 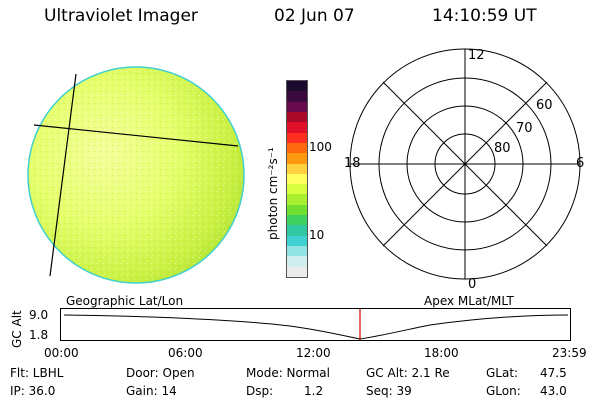 What do you see at coordinates (39, 335) in the screenshot?
I see `timeline-y-tick-low: 1.8` at bounding box center [39, 335].